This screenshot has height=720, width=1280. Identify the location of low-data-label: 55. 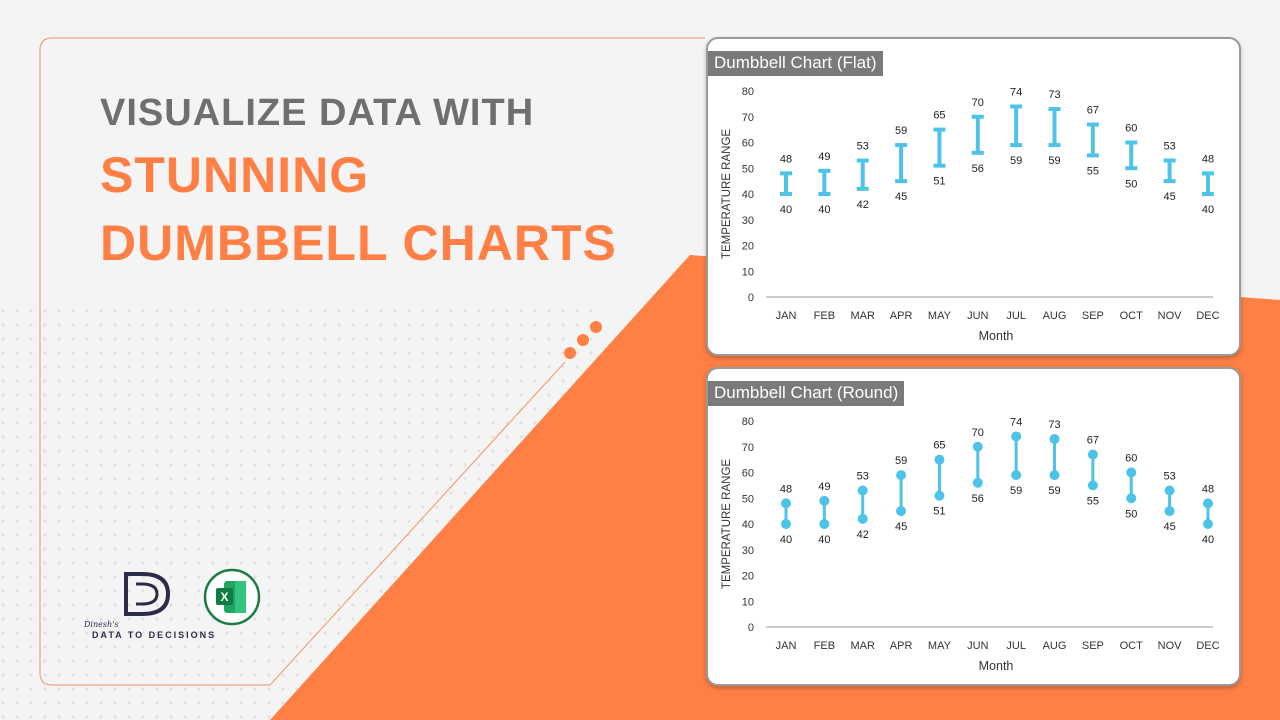
(1093, 171).